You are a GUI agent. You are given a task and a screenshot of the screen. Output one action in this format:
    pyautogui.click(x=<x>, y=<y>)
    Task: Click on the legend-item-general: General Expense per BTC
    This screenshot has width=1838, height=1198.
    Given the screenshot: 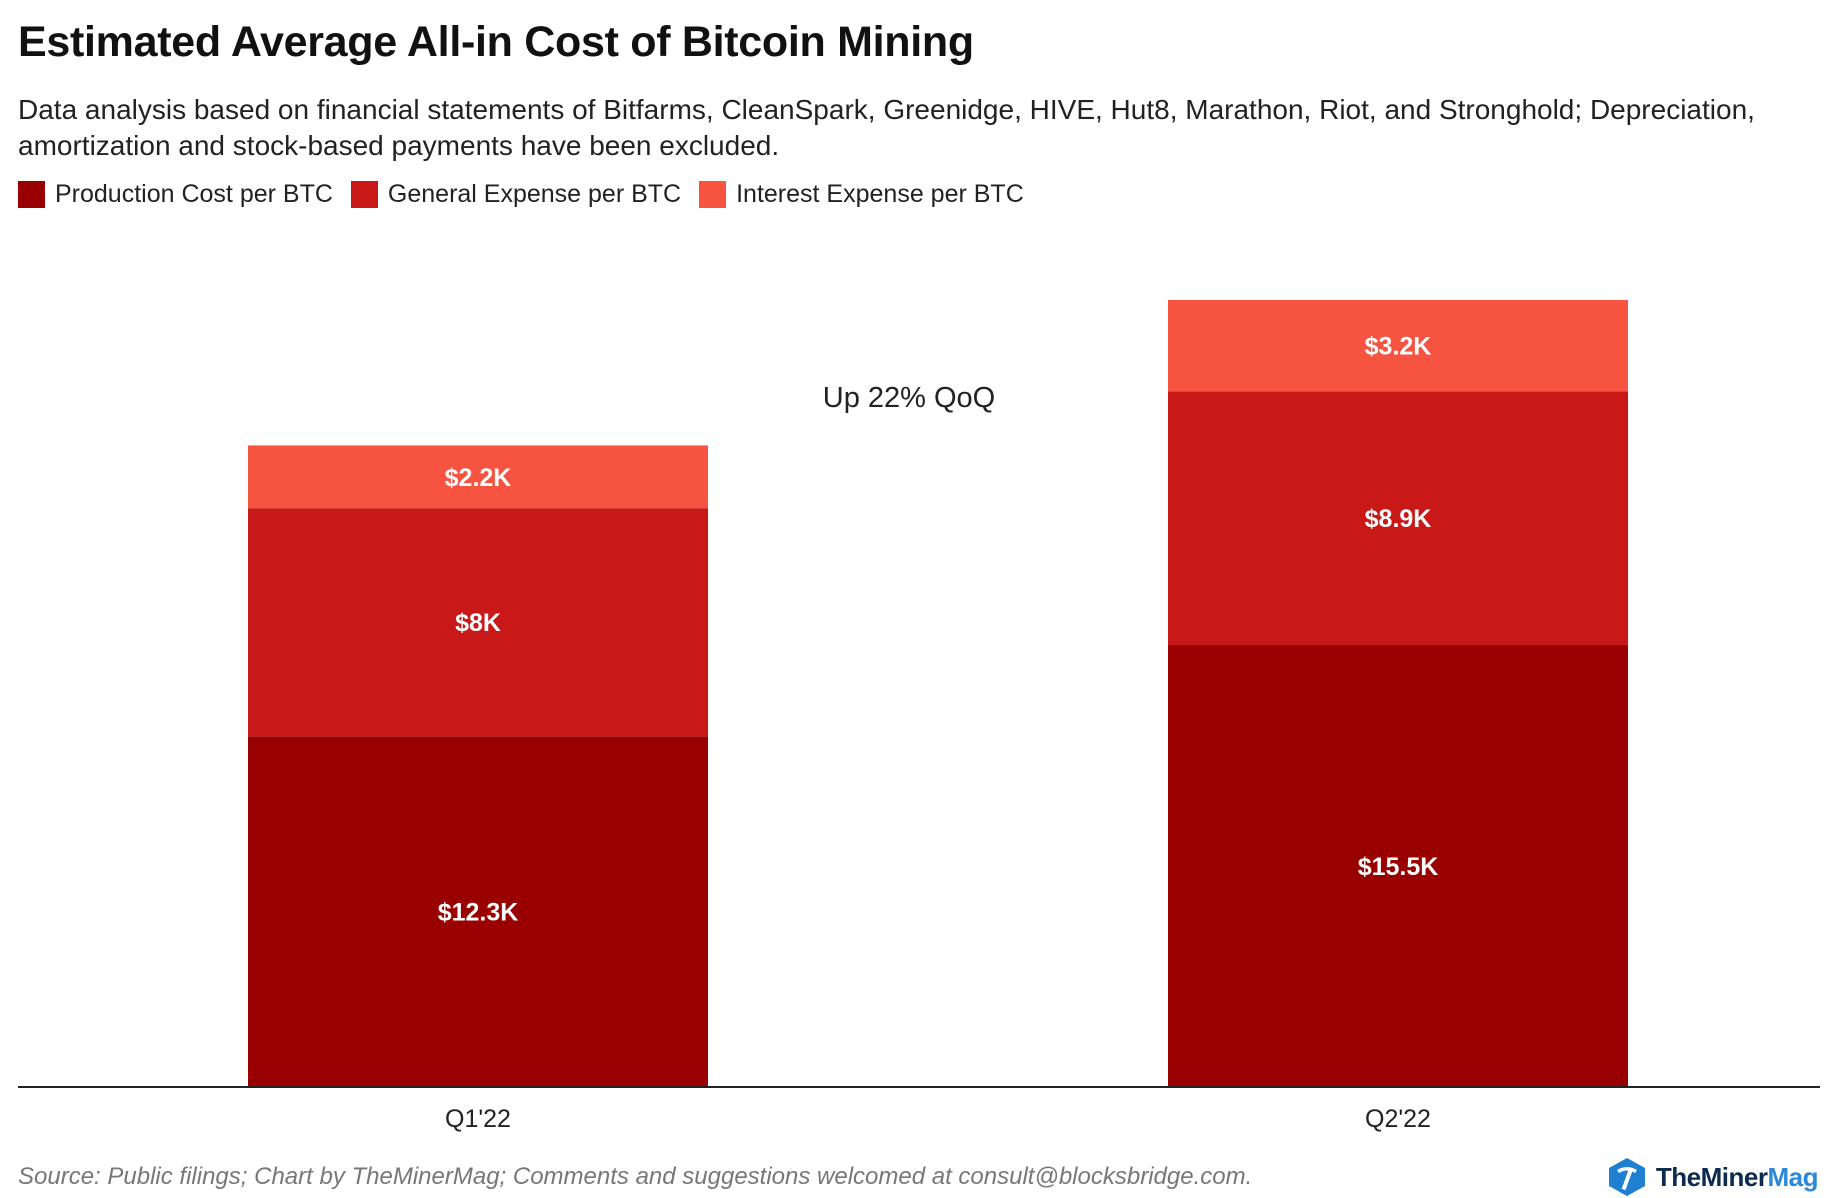 What is the action you would take?
    pyautogui.click(x=516, y=194)
    